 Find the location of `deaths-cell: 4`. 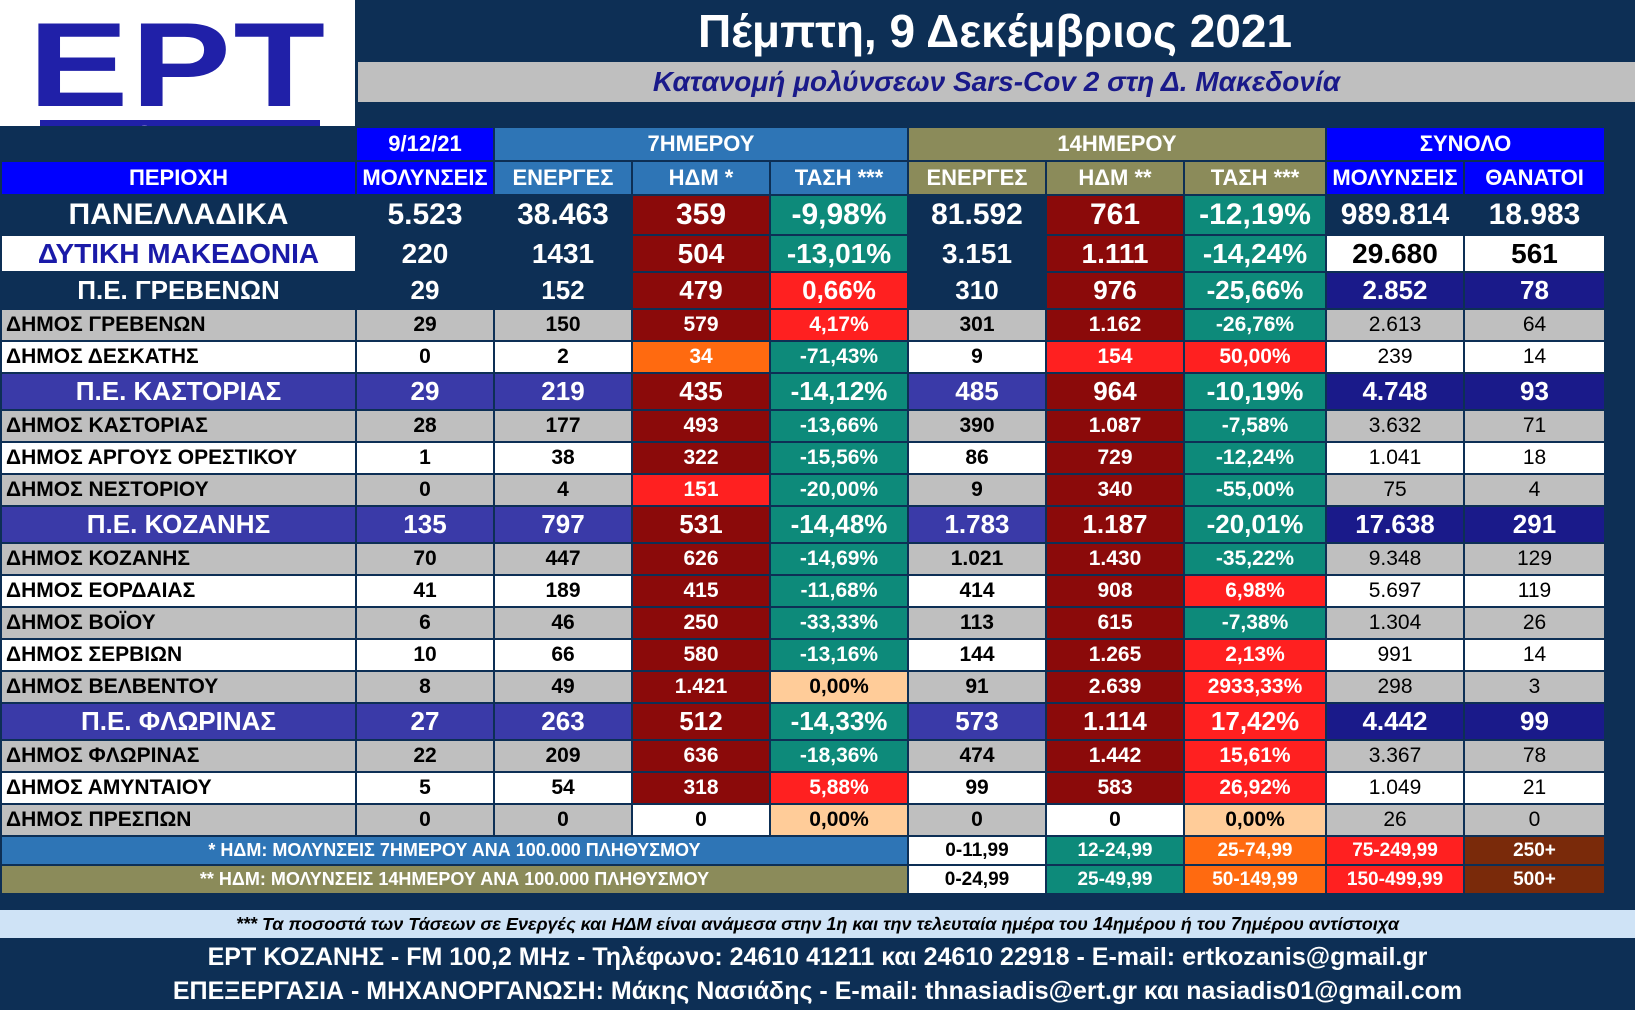

deaths-cell: 4 is located at coordinates (1534, 490).